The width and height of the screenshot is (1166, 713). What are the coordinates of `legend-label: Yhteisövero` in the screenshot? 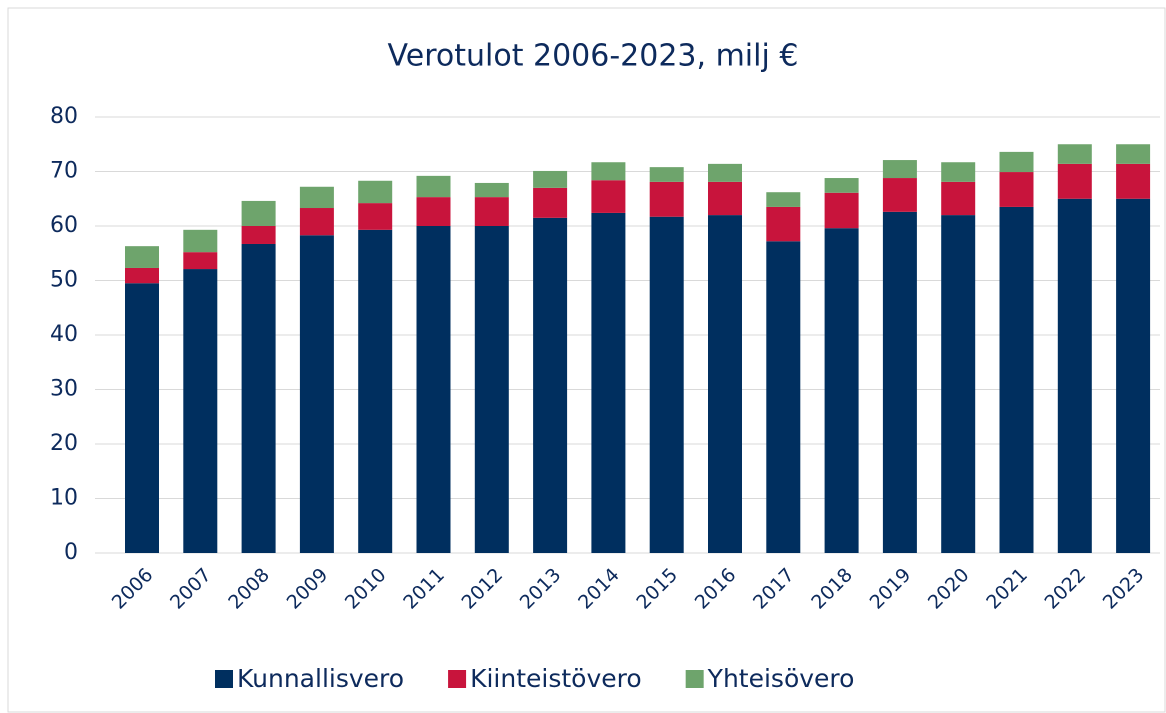 It's located at (781, 678).